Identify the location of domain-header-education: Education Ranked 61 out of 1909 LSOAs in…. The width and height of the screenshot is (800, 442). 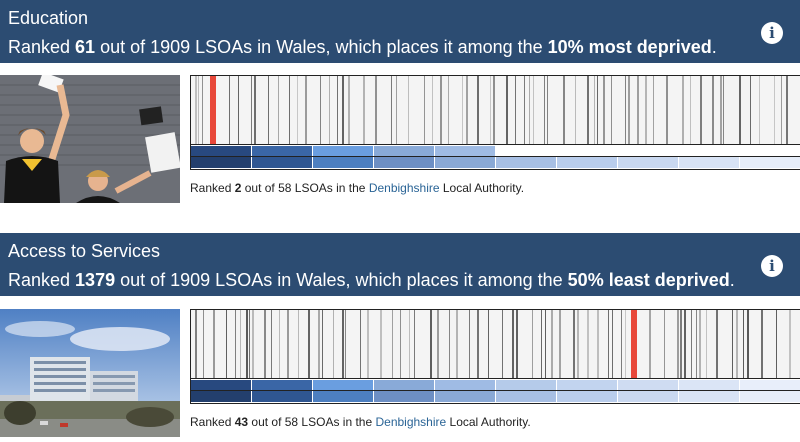
(400, 31).